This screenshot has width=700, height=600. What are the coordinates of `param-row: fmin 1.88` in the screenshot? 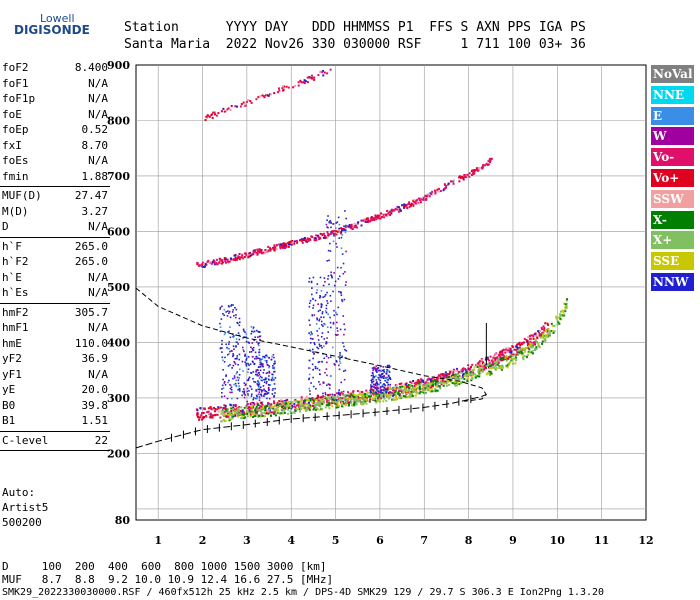 It's located at (55, 177).